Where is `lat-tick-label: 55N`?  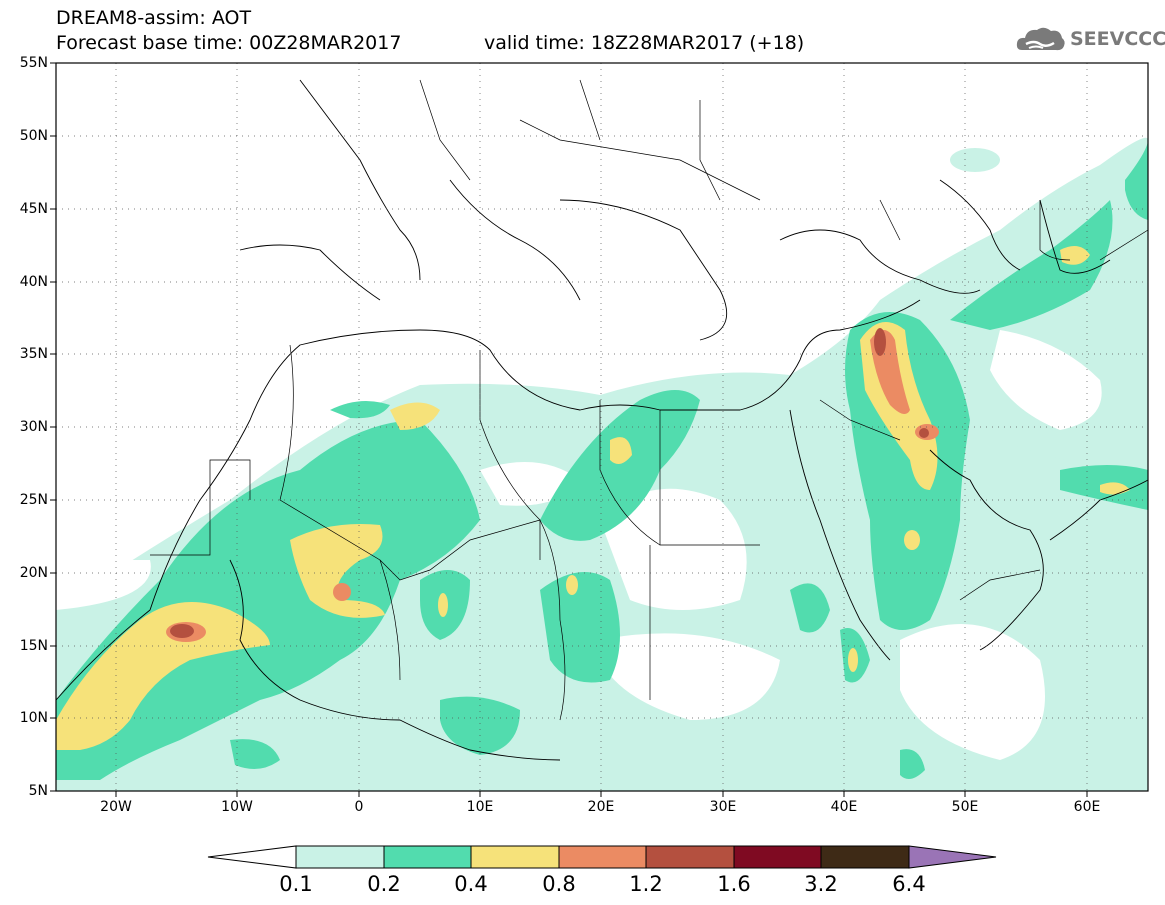
lat-tick-label: 55N is located at coordinates (33, 63).